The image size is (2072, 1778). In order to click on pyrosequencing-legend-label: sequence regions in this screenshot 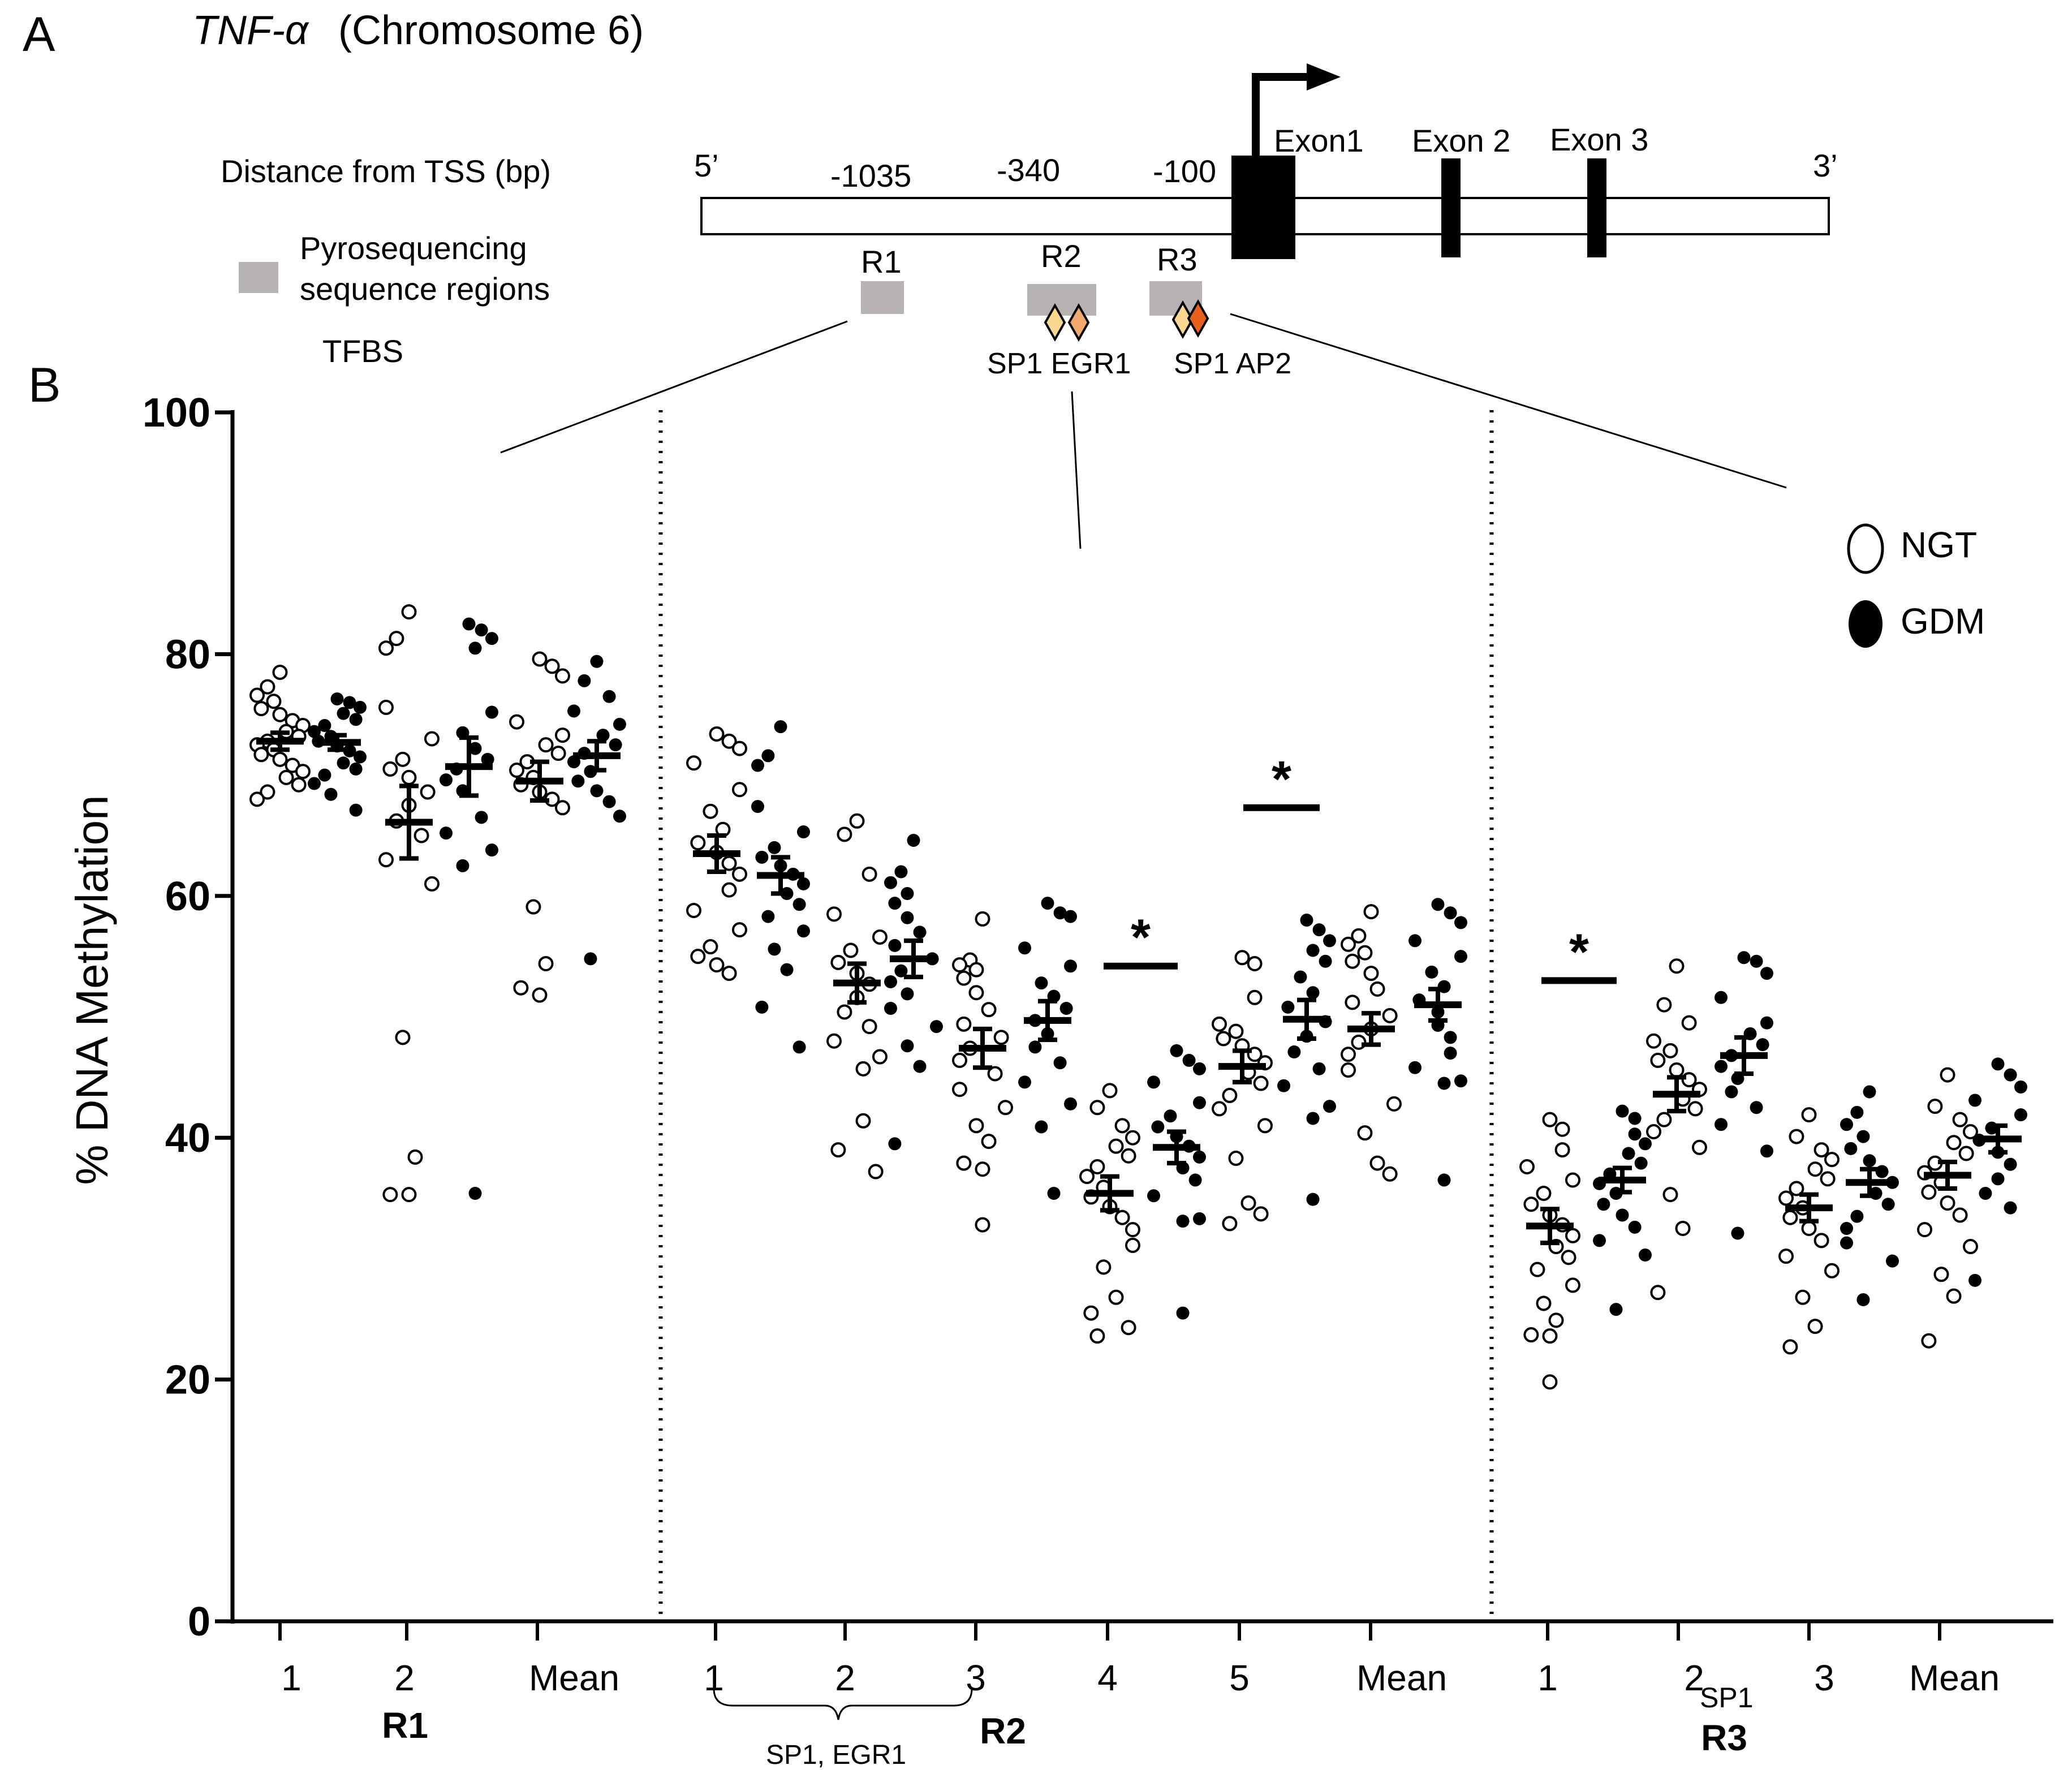, I will do `click(425, 289)`.